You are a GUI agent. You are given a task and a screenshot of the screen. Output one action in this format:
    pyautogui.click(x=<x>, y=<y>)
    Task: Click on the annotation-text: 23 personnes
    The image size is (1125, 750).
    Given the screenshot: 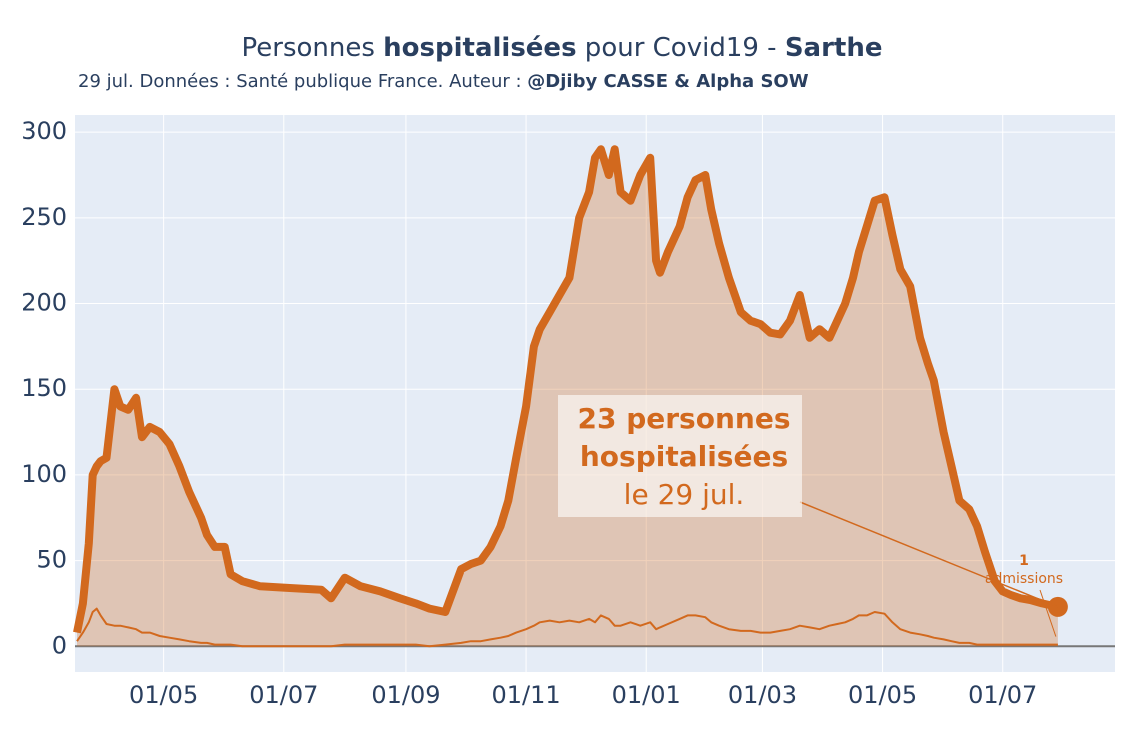 What is the action you would take?
    pyautogui.click(x=684, y=418)
    